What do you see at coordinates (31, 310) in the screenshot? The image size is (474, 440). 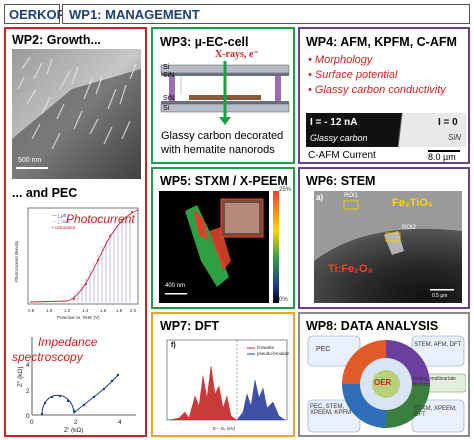 I see `svg-text: 0.8` at bounding box center [31, 310].